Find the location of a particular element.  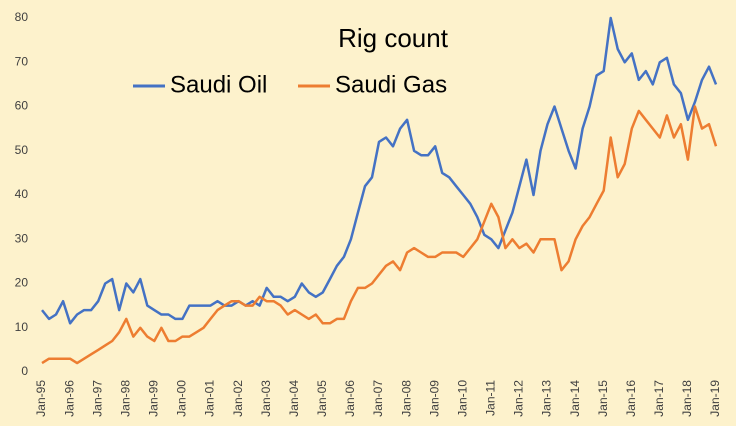

x-tick-label: Jan-03 is located at coordinates (266, 398).